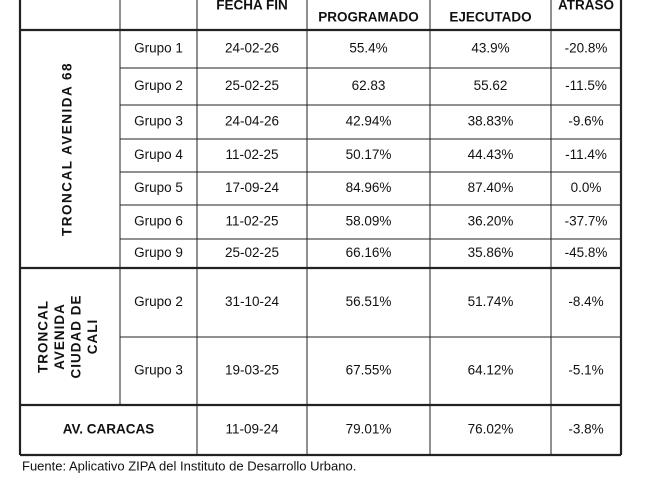  I want to click on cell: 38.83%, so click(491, 121).